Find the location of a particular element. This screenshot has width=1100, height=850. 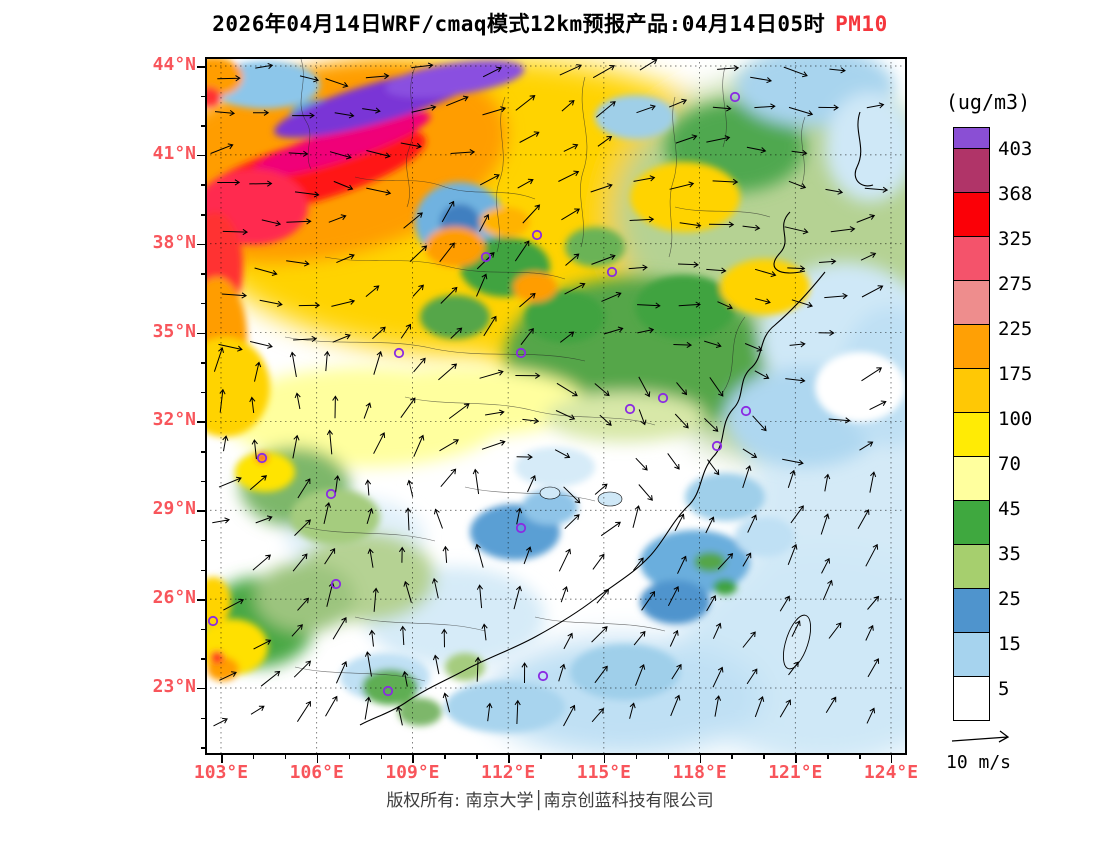

y-tick-label: 29°N is located at coordinates (174, 509).